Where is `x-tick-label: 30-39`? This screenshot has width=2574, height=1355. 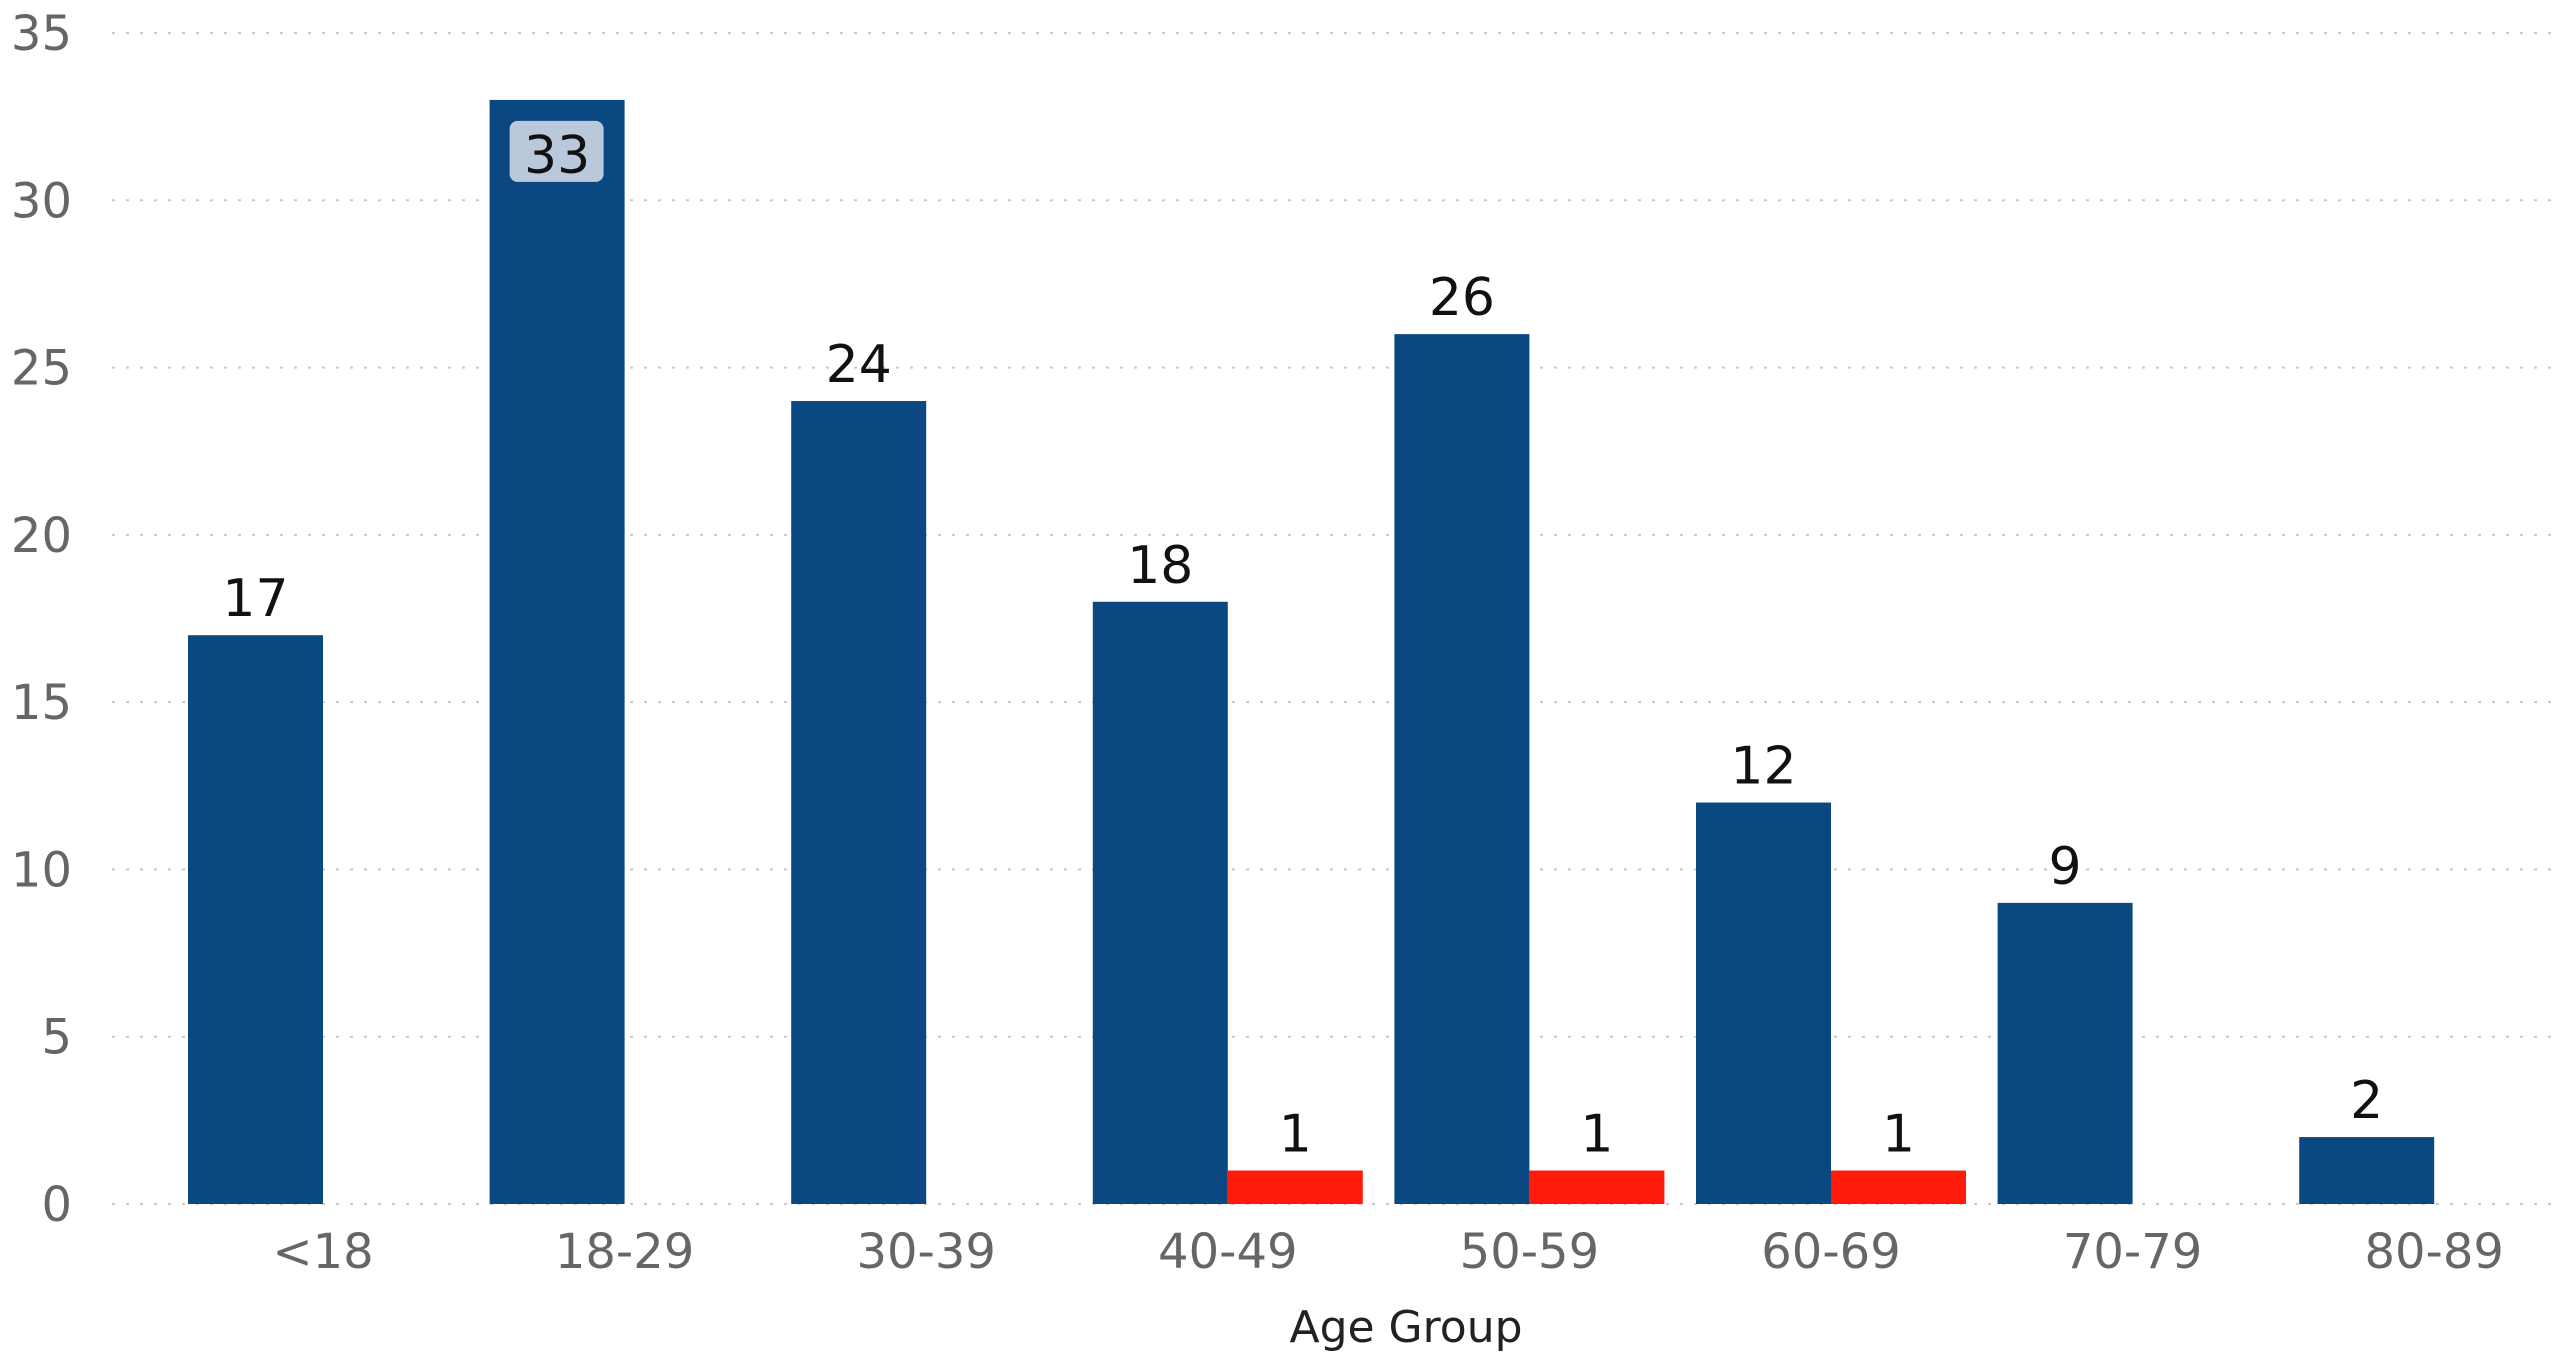
x-tick-label: 30-39 is located at coordinates (925, 1252).